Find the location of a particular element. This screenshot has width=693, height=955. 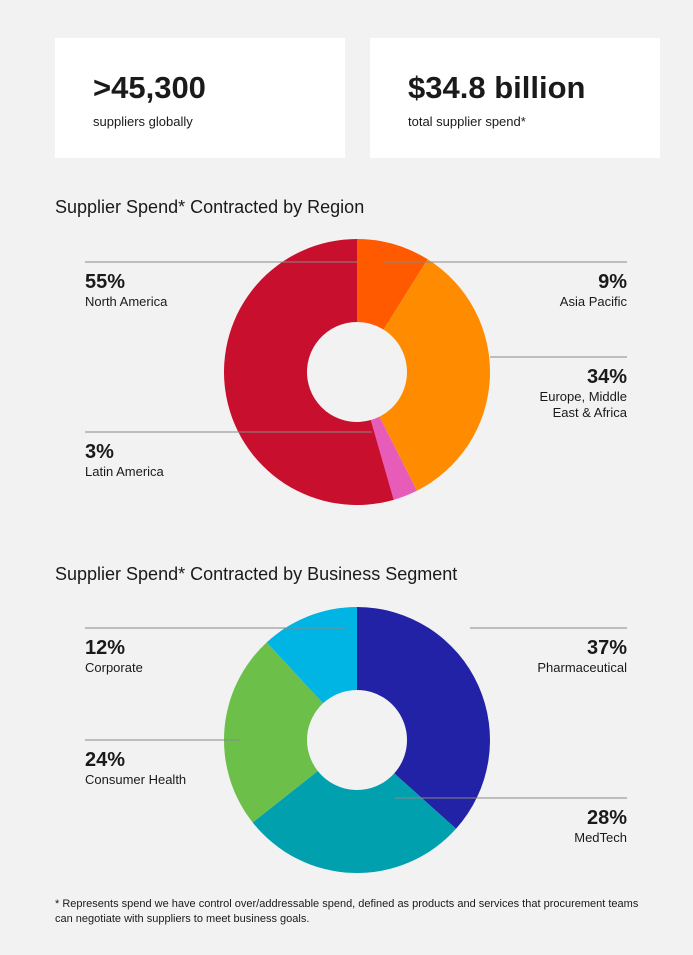

stat-label: suppliers globally is located at coordinates (143, 121).